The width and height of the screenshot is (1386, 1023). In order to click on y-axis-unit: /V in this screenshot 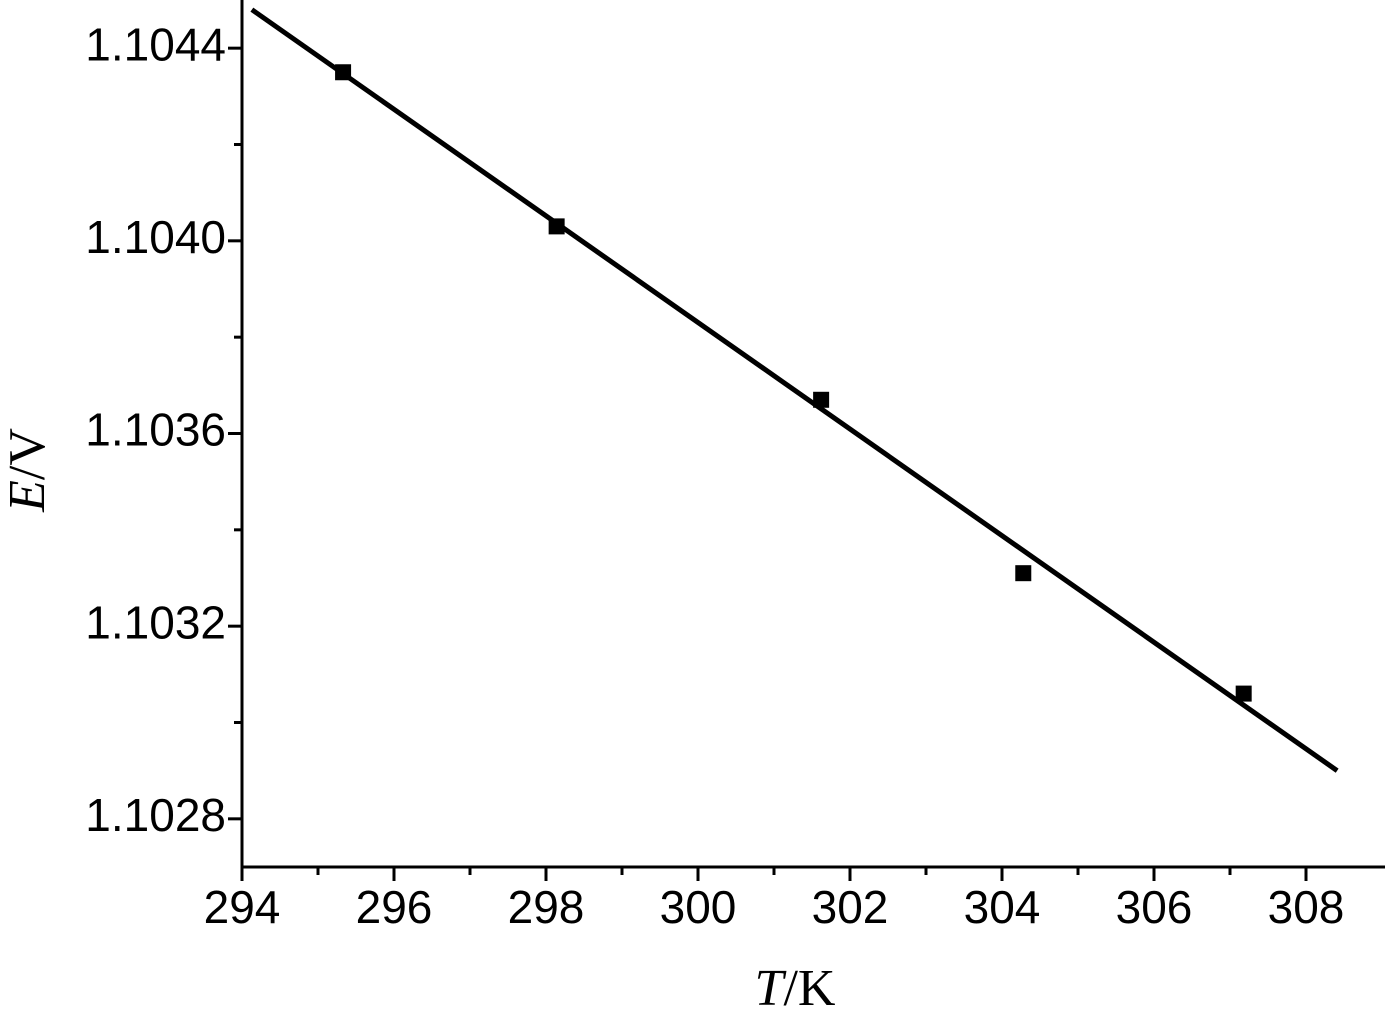, I will do `click(28, 454)`.